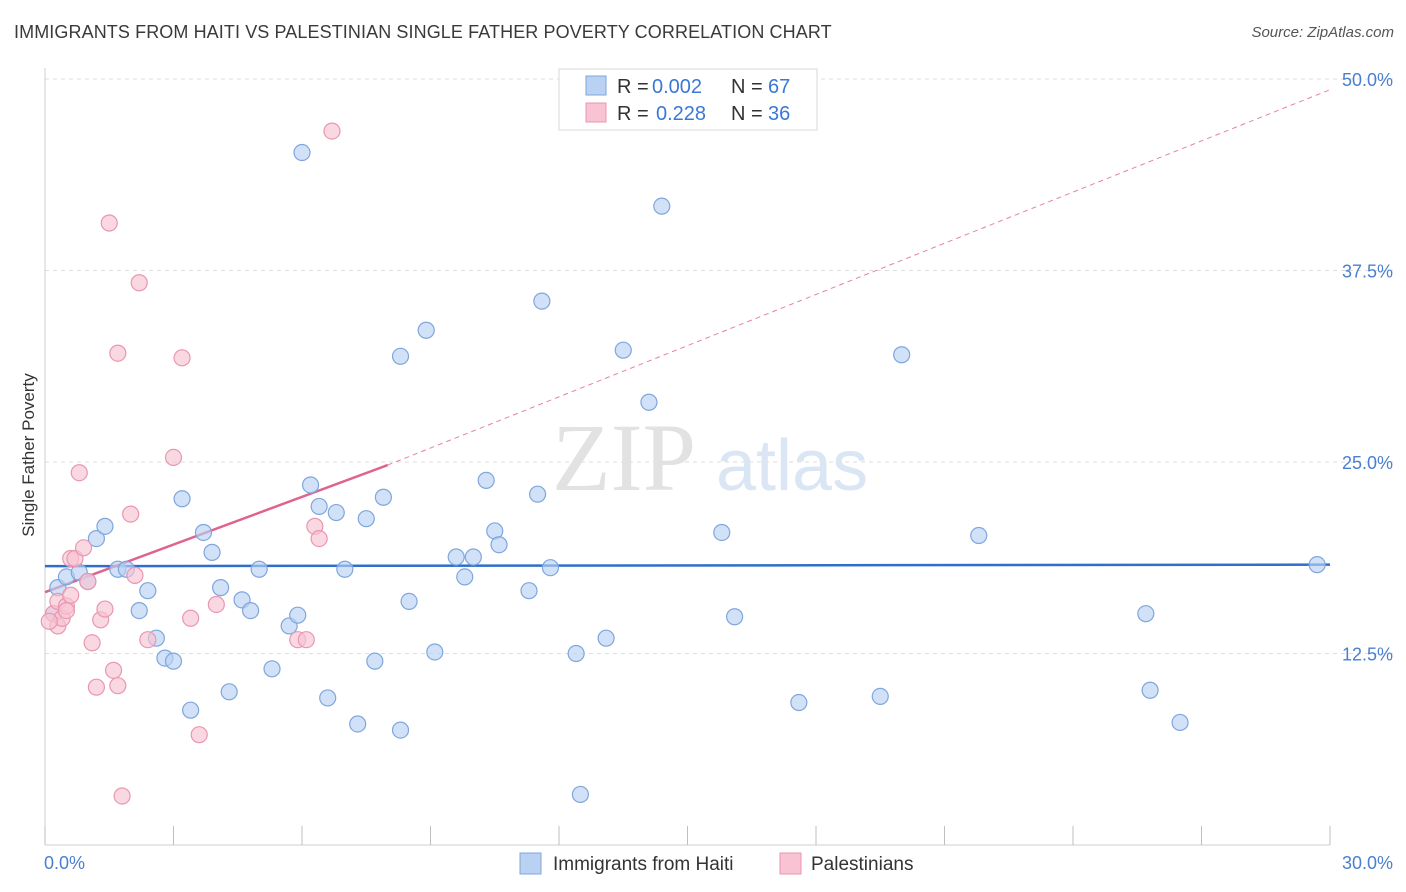 The width and height of the screenshot is (1406, 892). Describe the element at coordinates (624, 457) in the screenshot. I see `watermark-zip: ZIP` at that location.